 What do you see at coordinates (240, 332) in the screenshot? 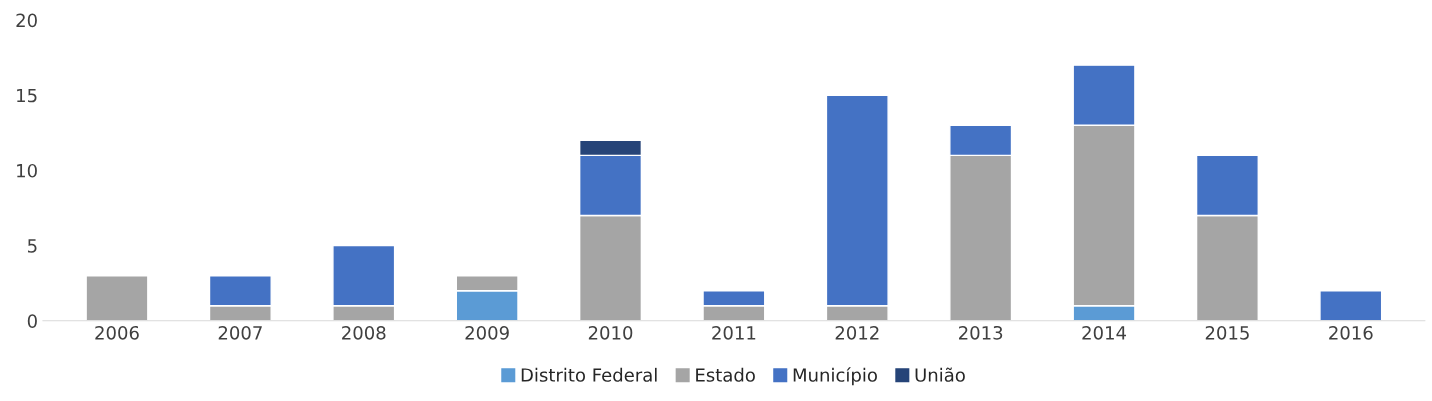
I see `x-tick-label: 2007` at bounding box center [240, 332].